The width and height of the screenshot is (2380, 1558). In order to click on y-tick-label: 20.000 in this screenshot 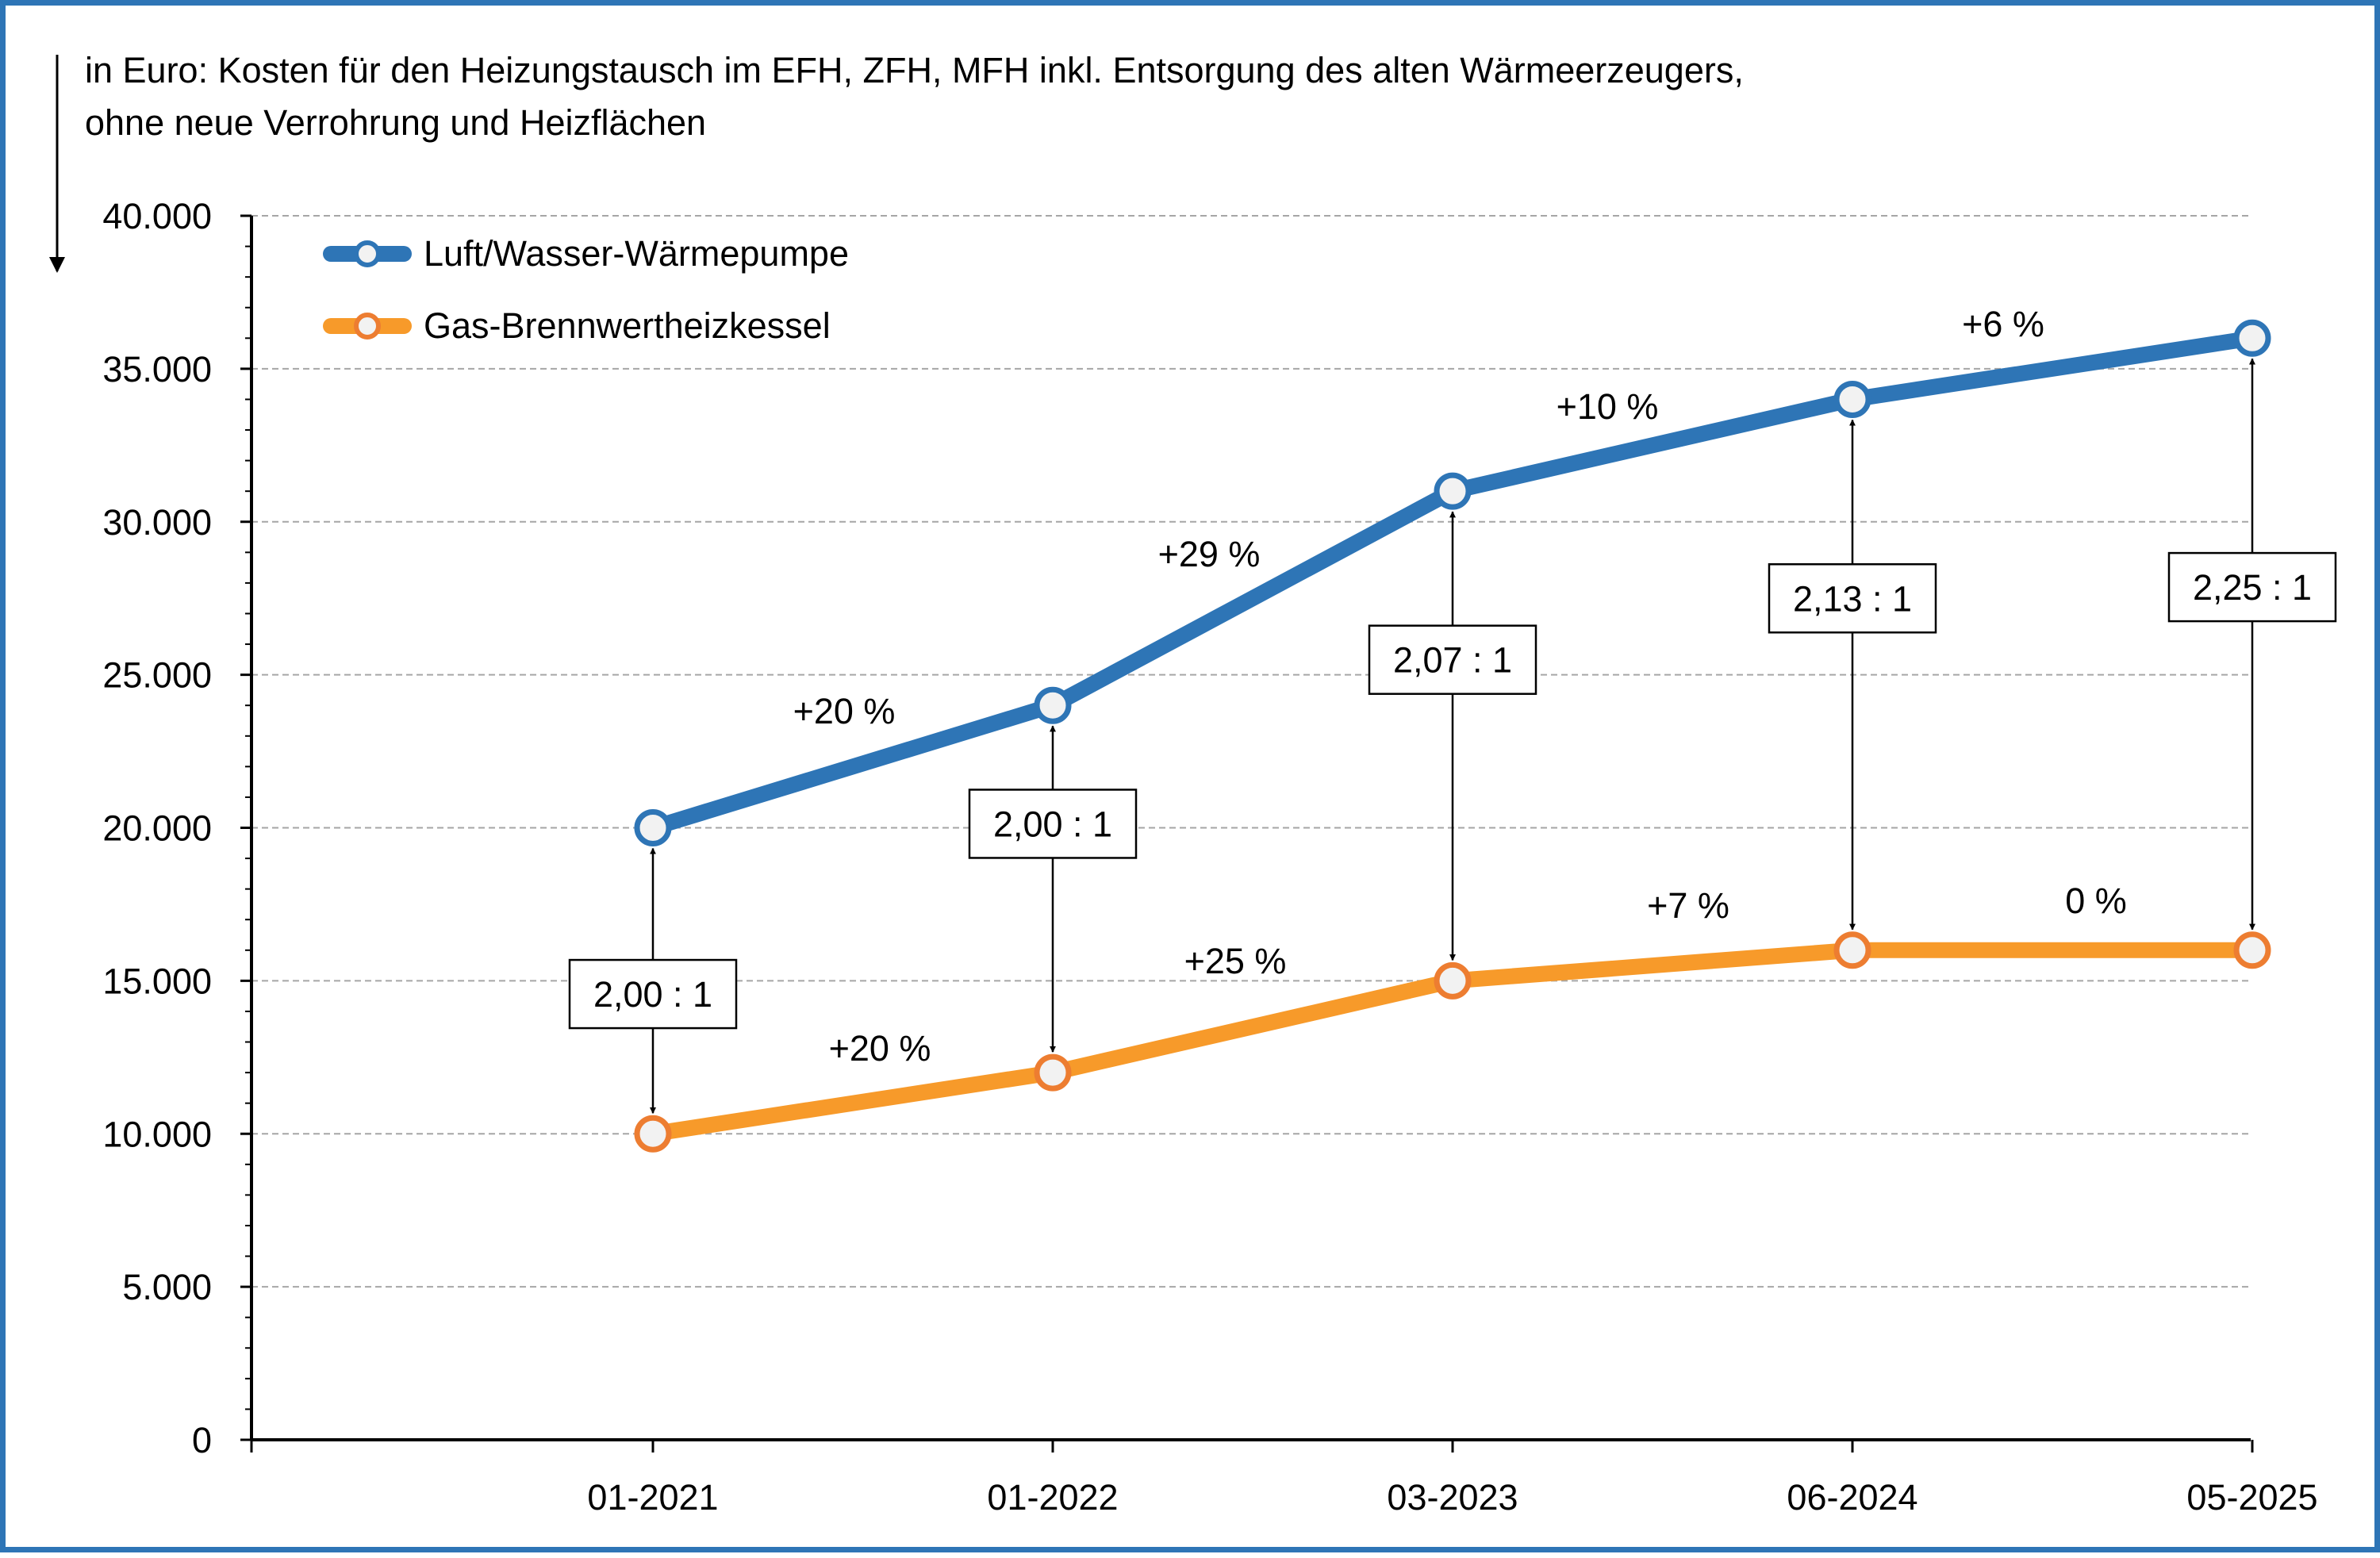, I will do `click(157, 828)`.